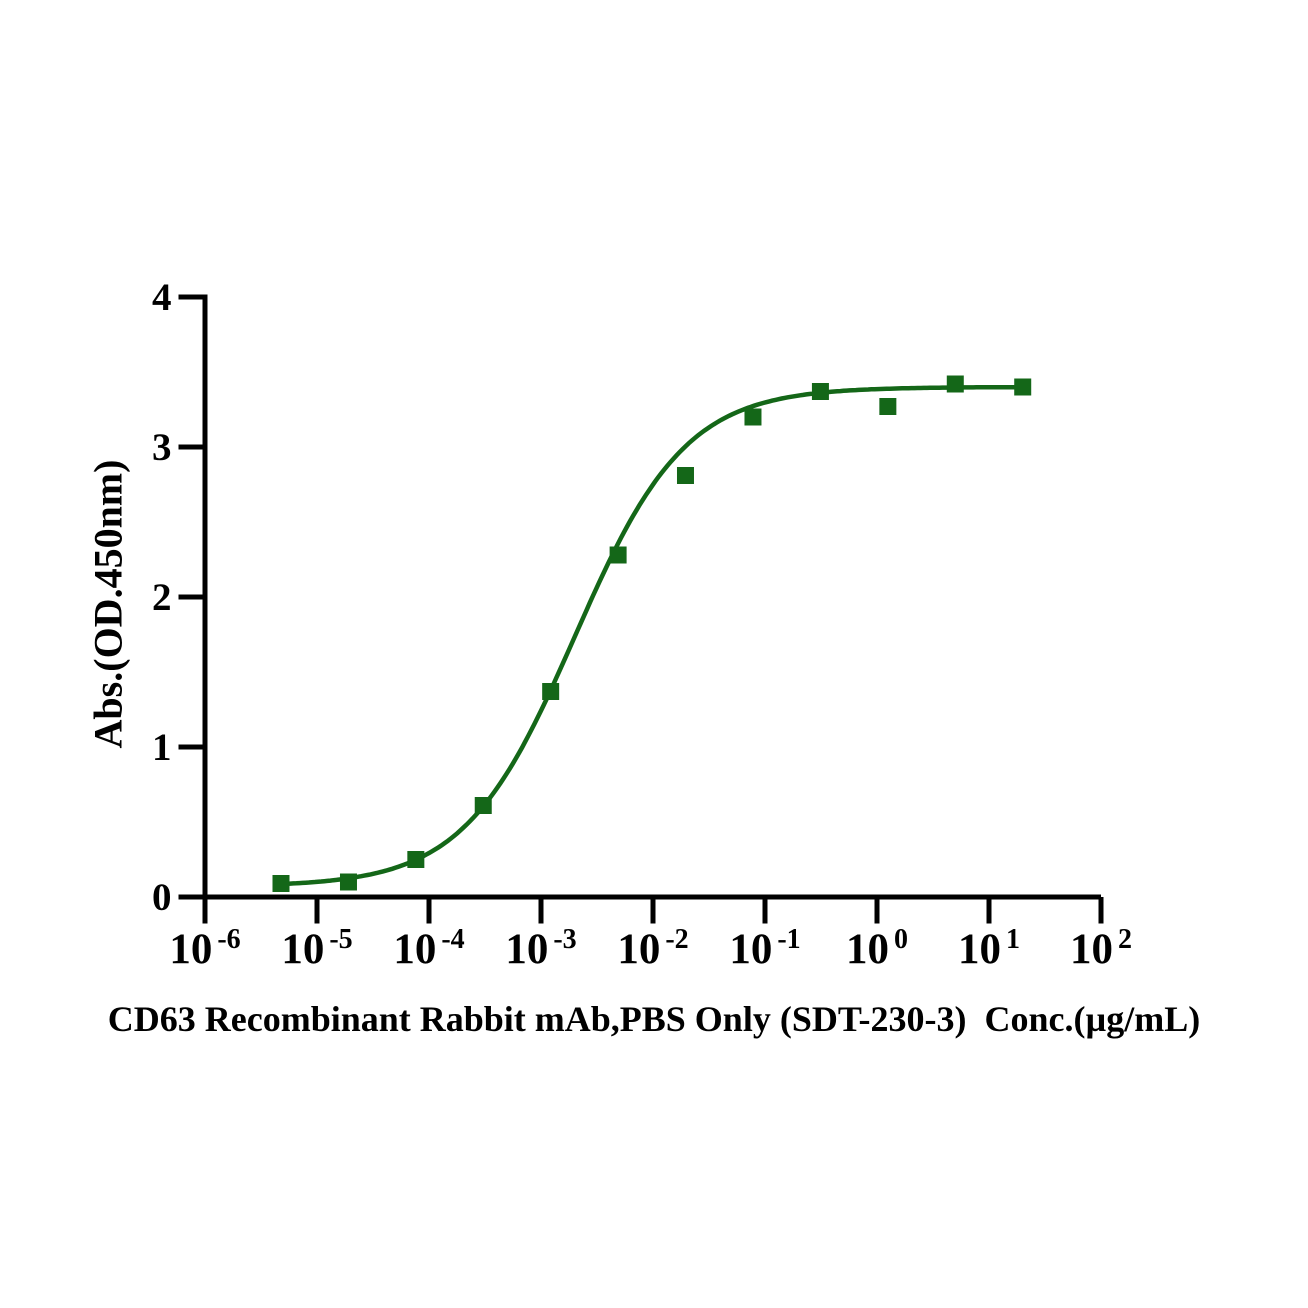 This screenshot has width=1308, height=1308. Describe the element at coordinates (204, 948) in the screenshot. I see `x-tick-label: 10 -6` at that location.